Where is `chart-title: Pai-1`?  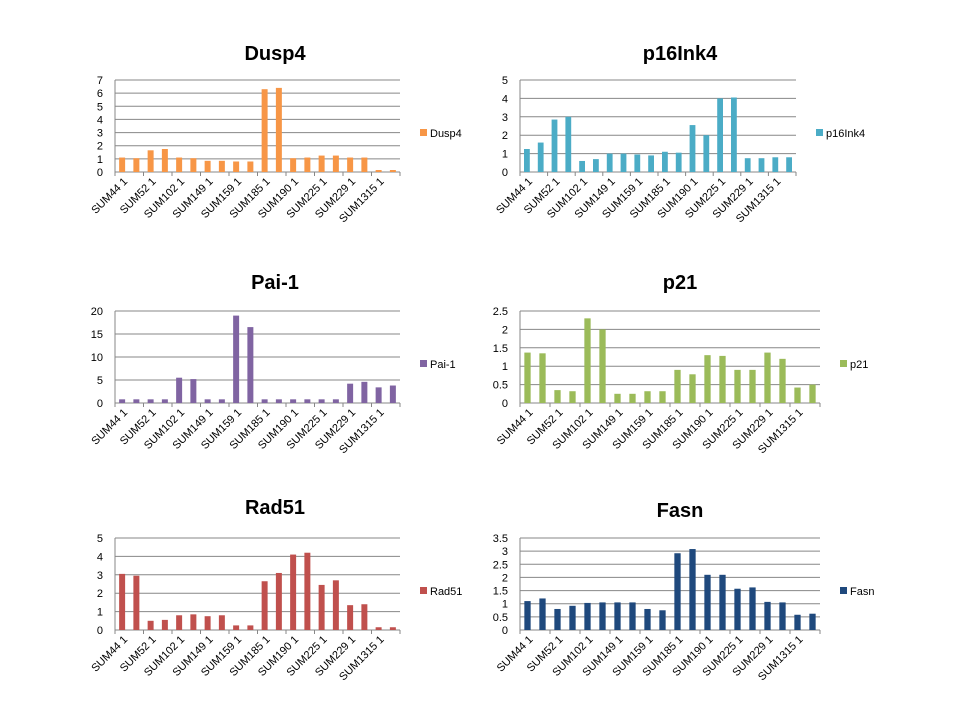 chart-title: Pai-1 is located at coordinates (275, 283).